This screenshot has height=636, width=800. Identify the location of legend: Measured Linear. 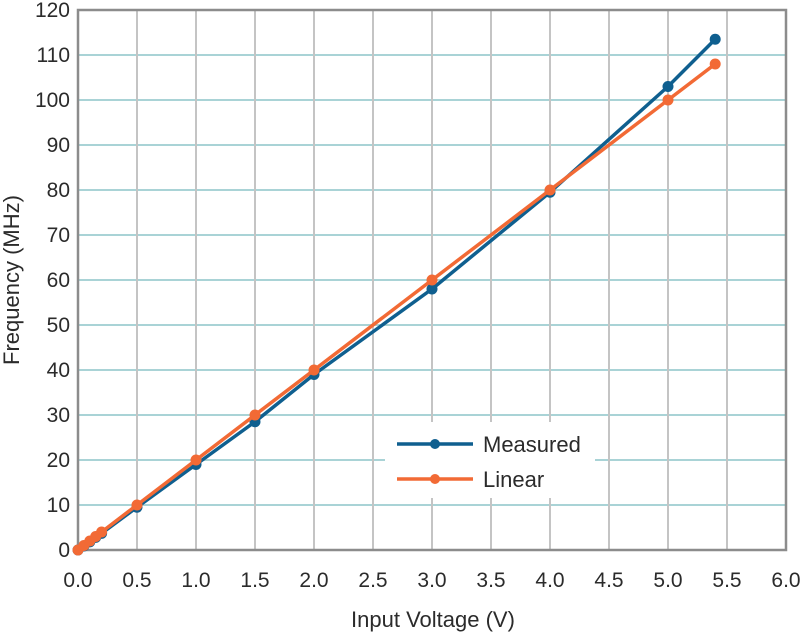
(490, 460).